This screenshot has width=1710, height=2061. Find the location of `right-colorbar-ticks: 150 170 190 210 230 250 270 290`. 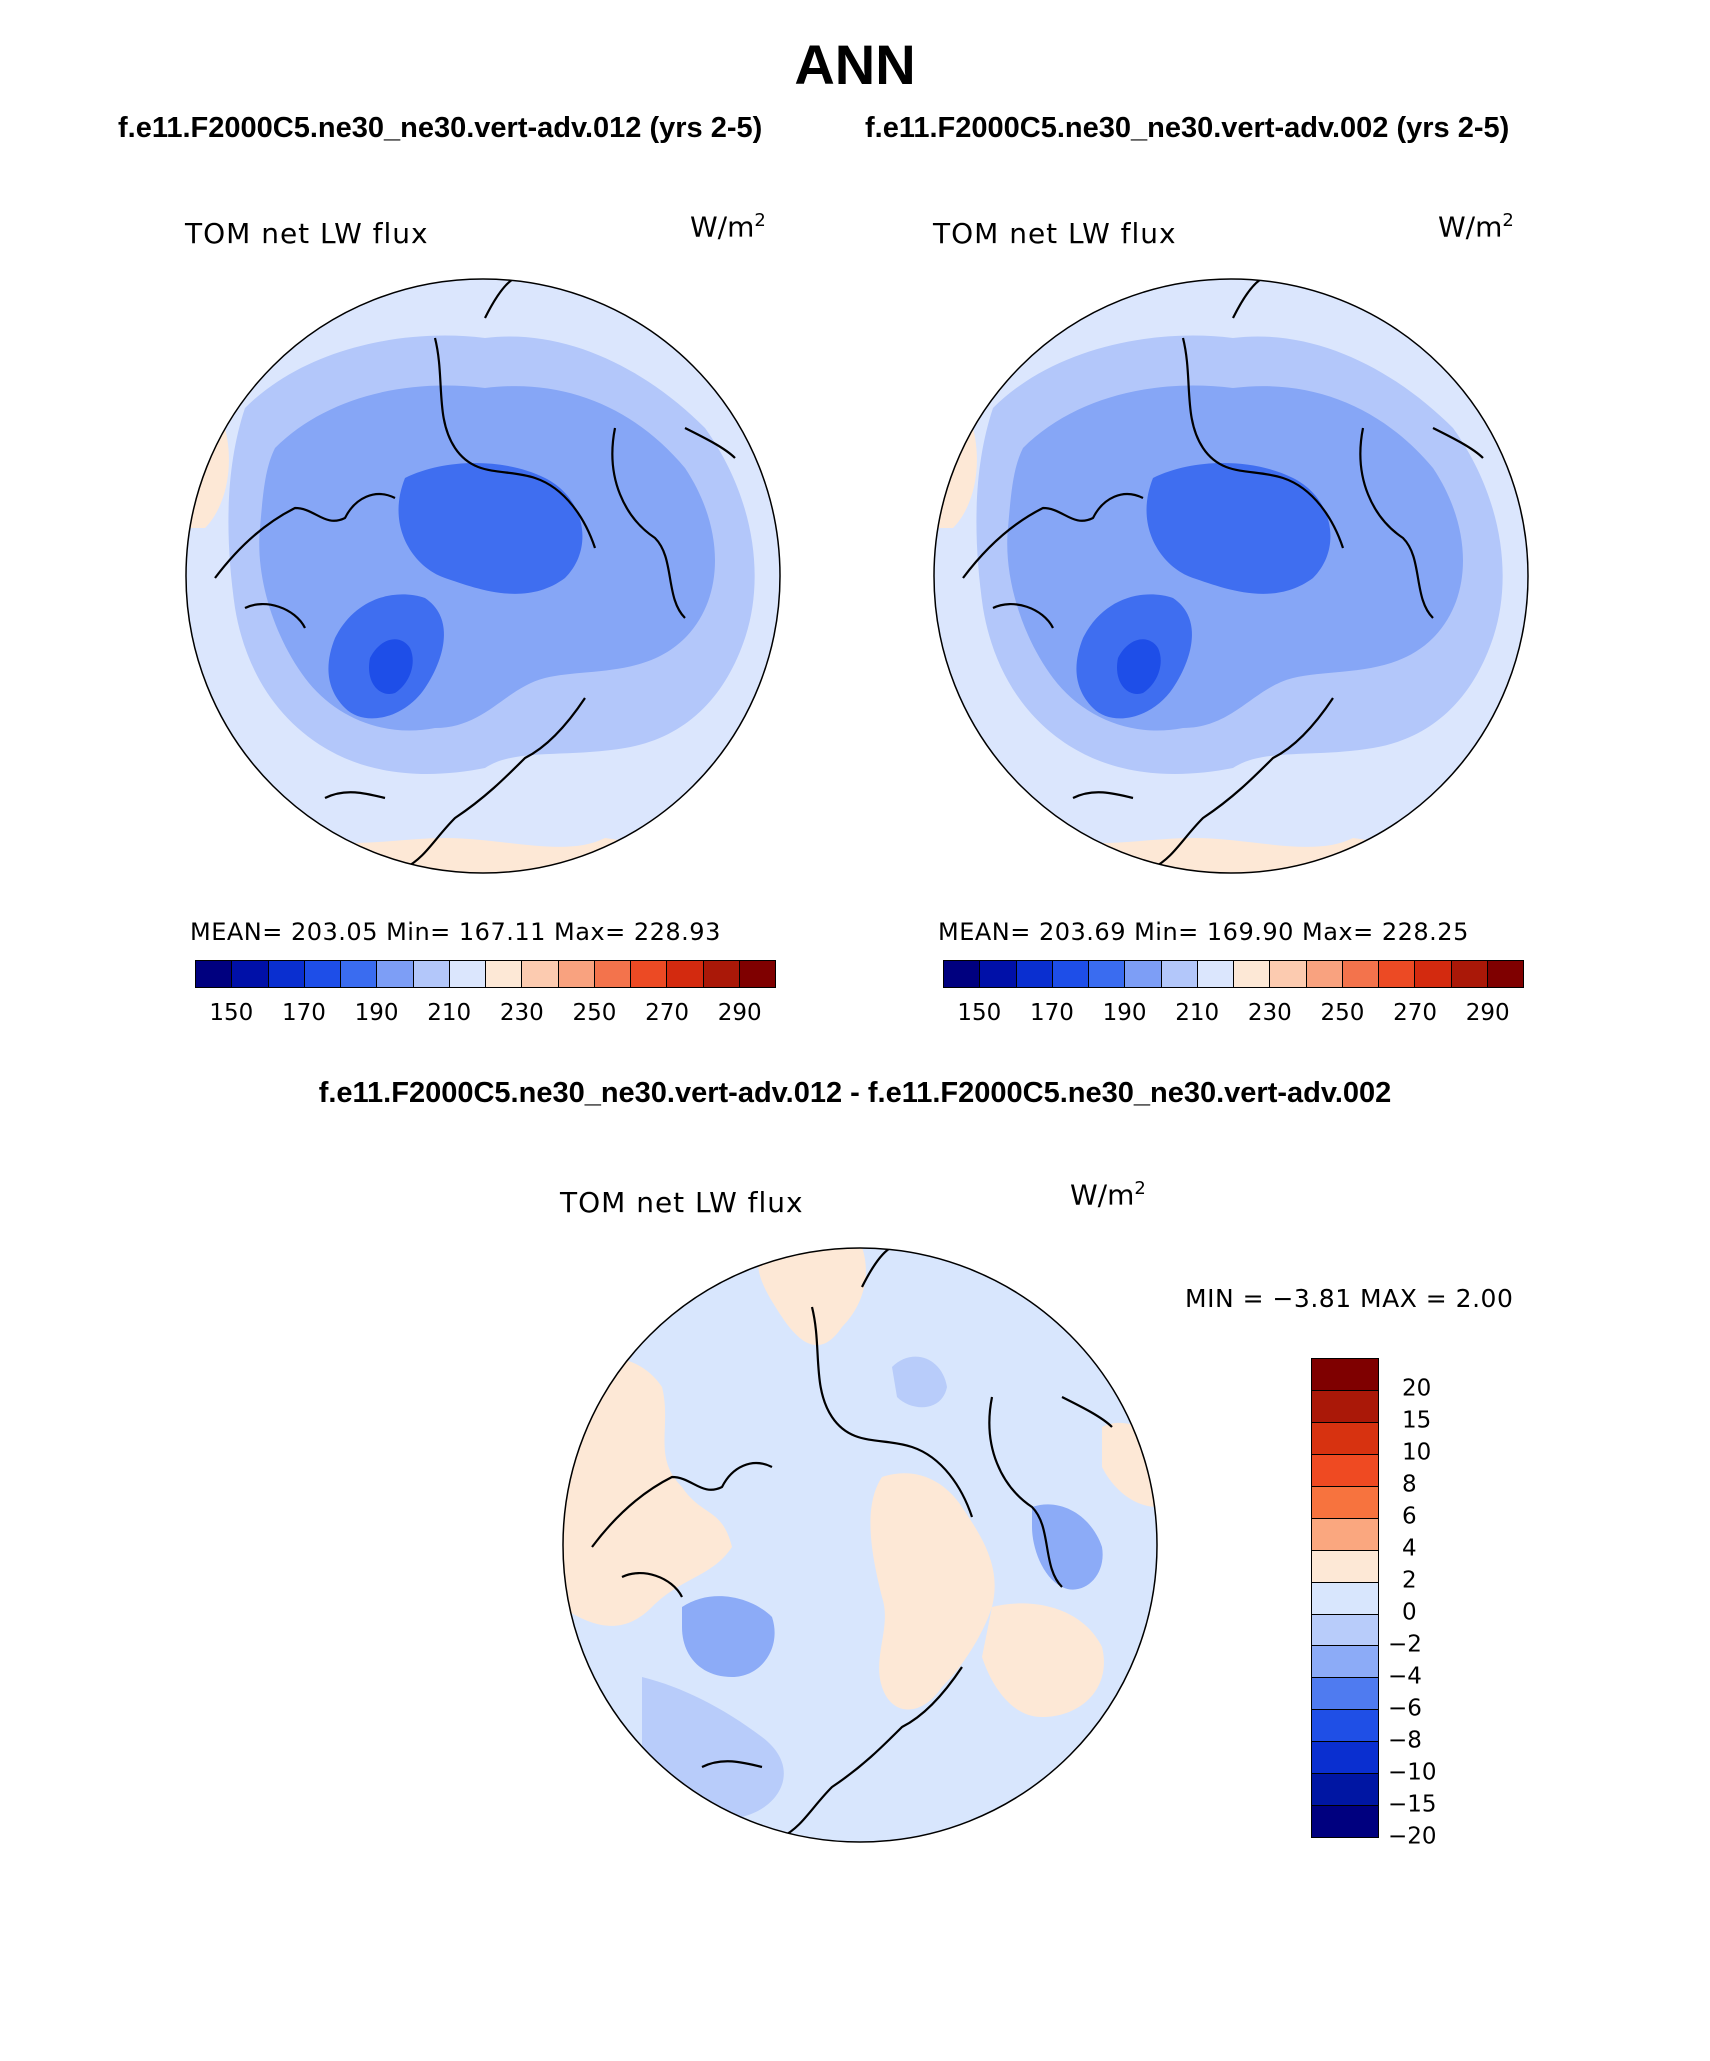

right-colorbar-ticks: 150 170 190 210 230 250 270 290 is located at coordinates (1233, 1015).